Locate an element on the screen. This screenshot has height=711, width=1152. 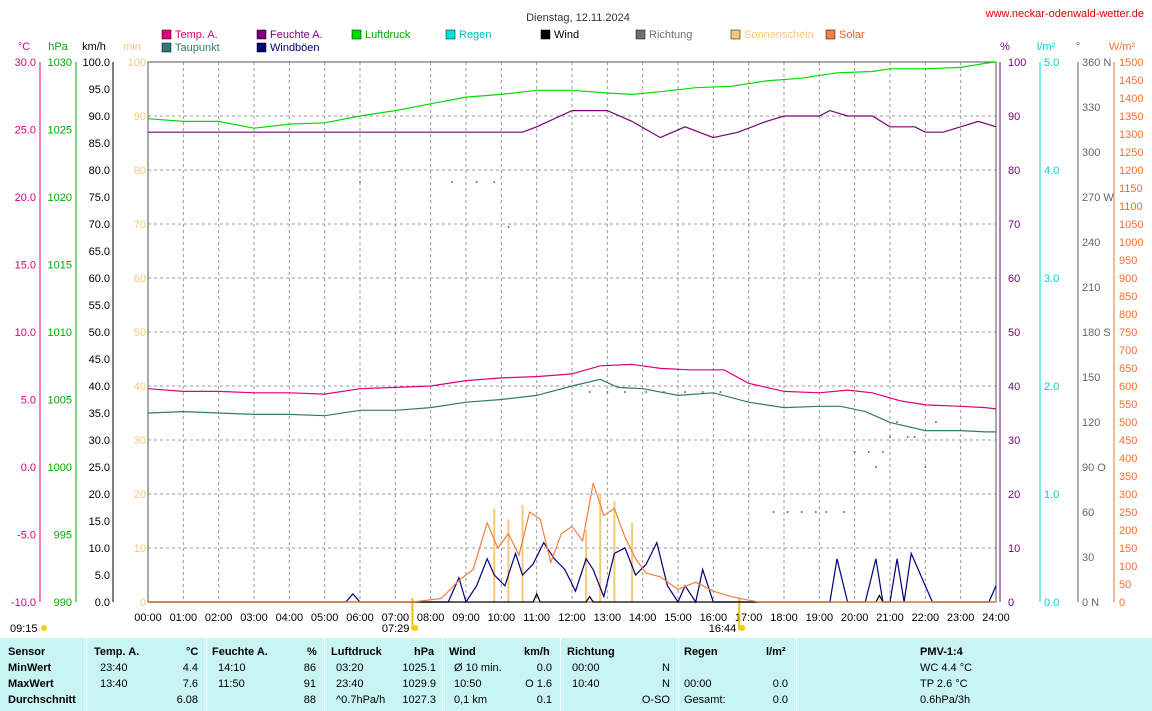
sun-tick-label: 10 is located at coordinates (140, 549).